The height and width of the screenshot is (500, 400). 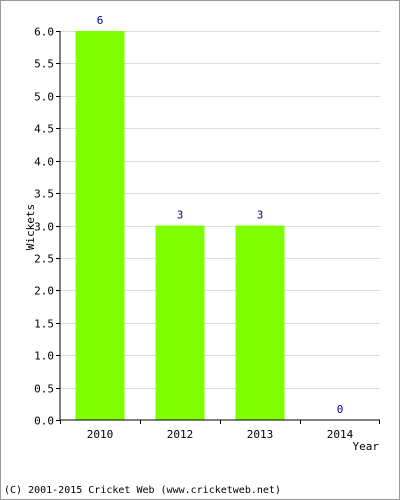 I want to click on x-tick-label: 2010, so click(x=100, y=434).